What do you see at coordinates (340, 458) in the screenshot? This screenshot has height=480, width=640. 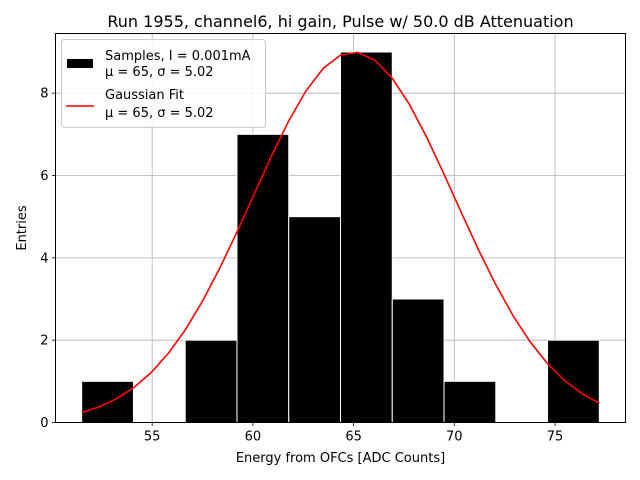 I see `x-axis-label: Energy from OFCs [ADC Counts]` at bounding box center [340, 458].